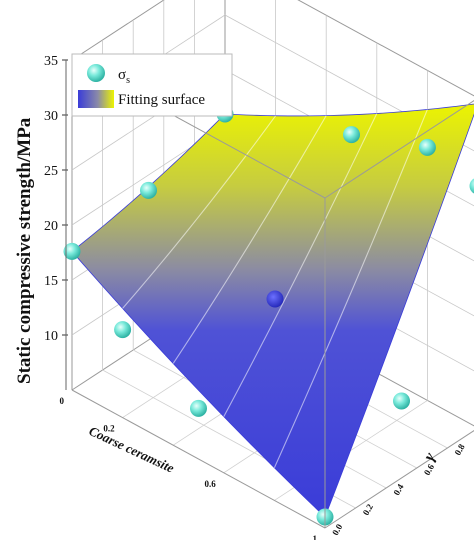 The height and width of the screenshot is (540, 474). I want to click on y-tick-label: 0.4, so click(398, 489).